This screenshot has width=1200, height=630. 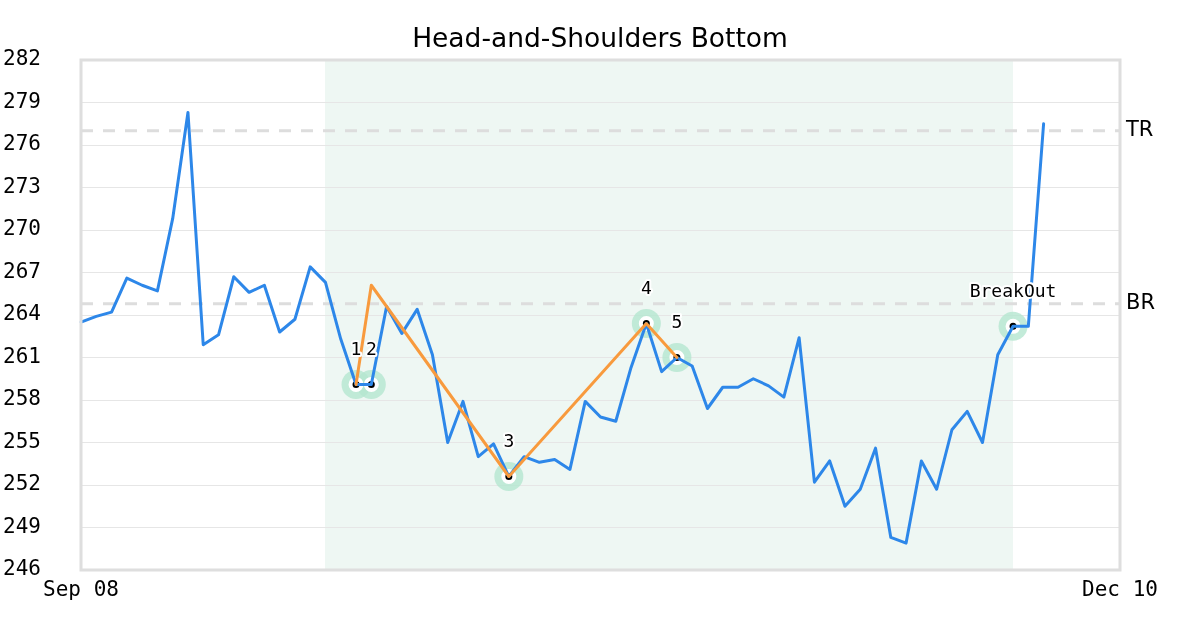 I want to click on y-tick-label: 267, so click(x=22, y=270).